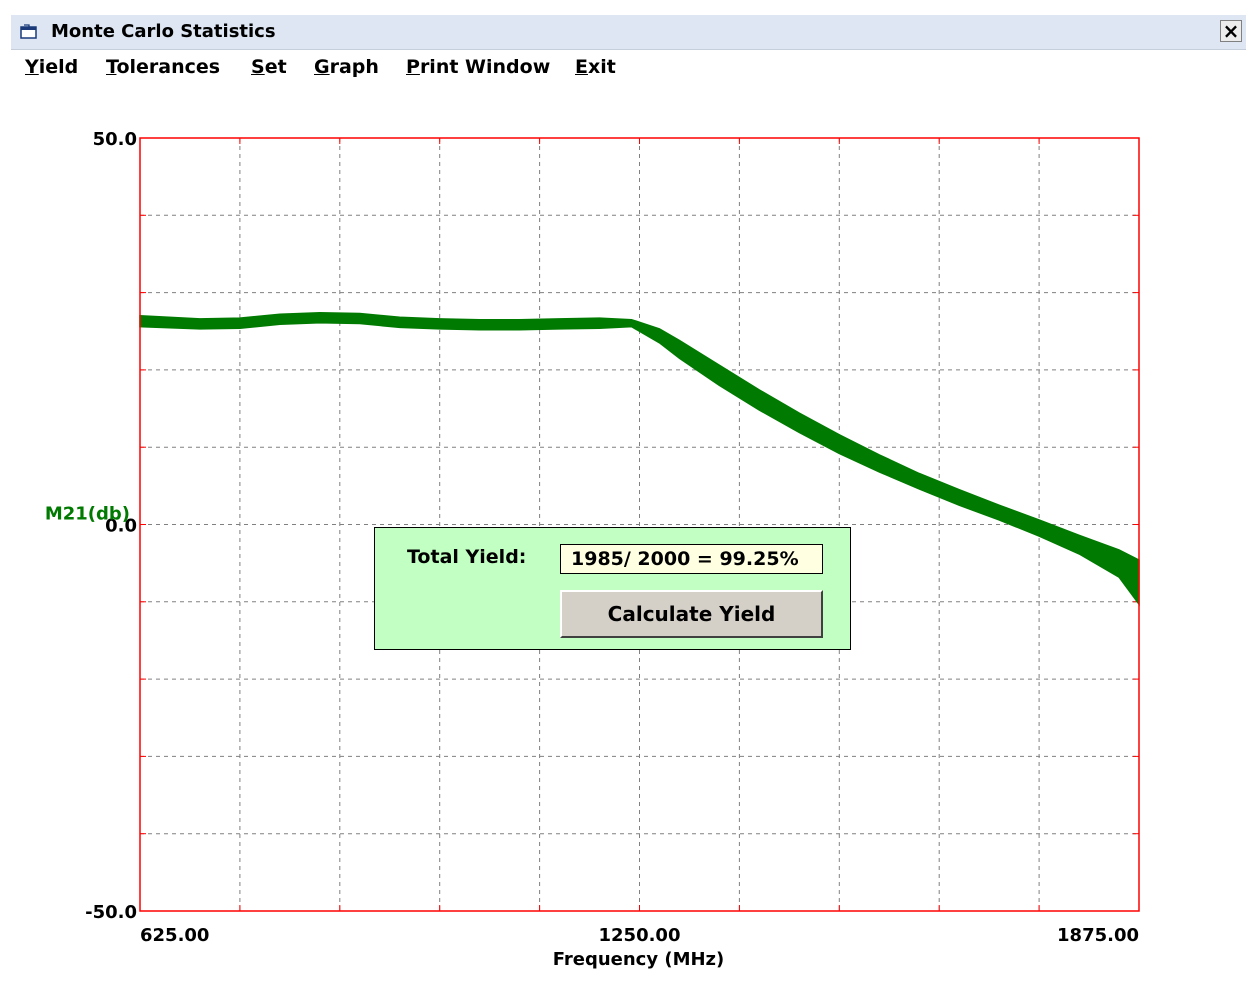 This screenshot has width=1246, height=998. Describe the element at coordinates (639, 959) in the screenshot. I see `x-axis-label: Frequency (MHz)` at that location.